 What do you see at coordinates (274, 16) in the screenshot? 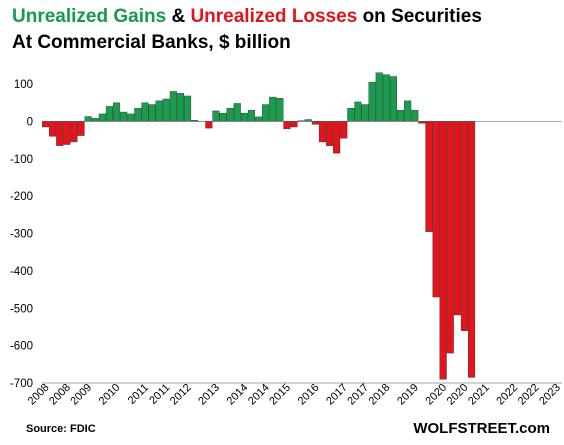
I see `title-losses: Unrealized Losses` at bounding box center [274, 16].